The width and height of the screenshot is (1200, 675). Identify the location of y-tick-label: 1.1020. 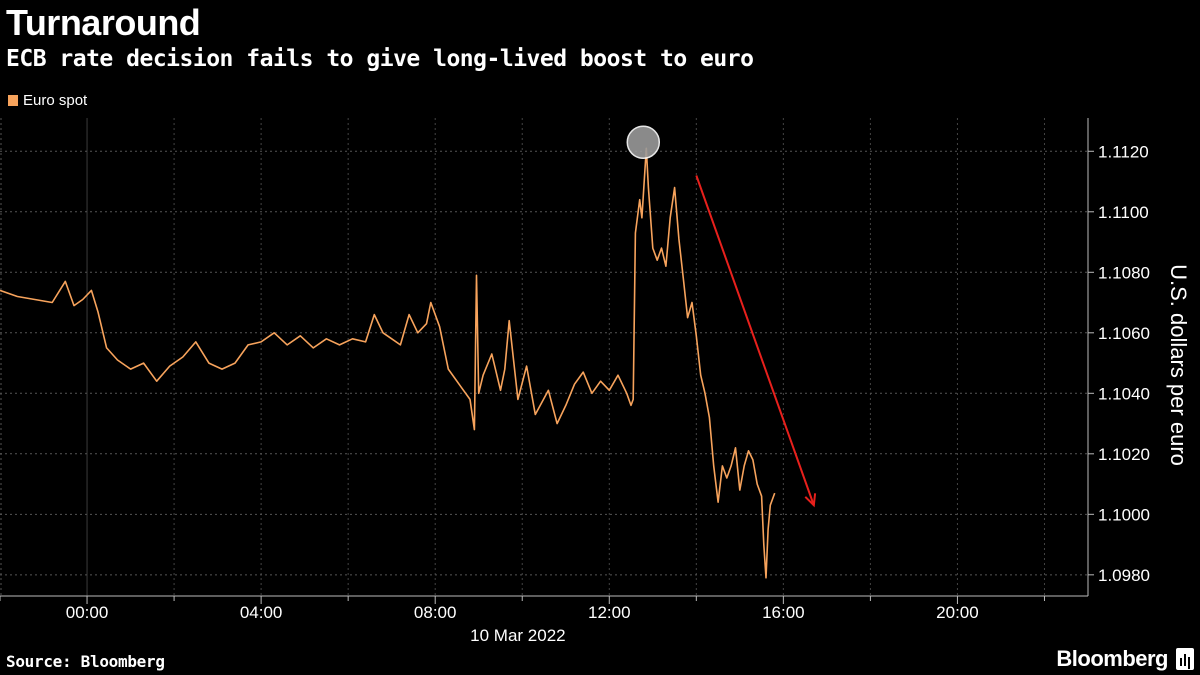
(1124, 454).